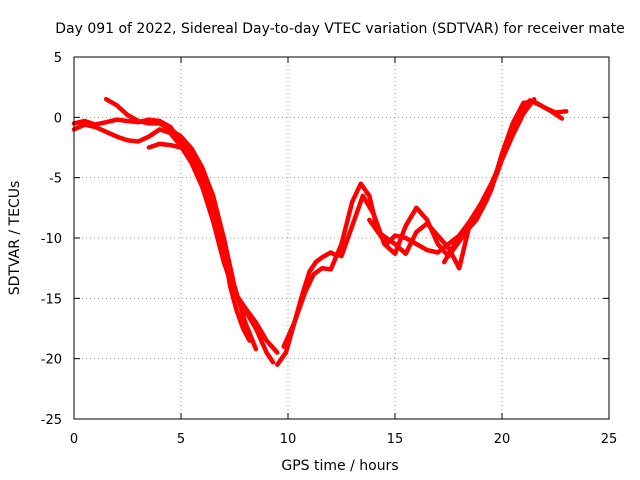  What do you see at coordinates (181, 439) in the screenshot?
I see `x-tick-label: 5` at bounding box center [181, 439].